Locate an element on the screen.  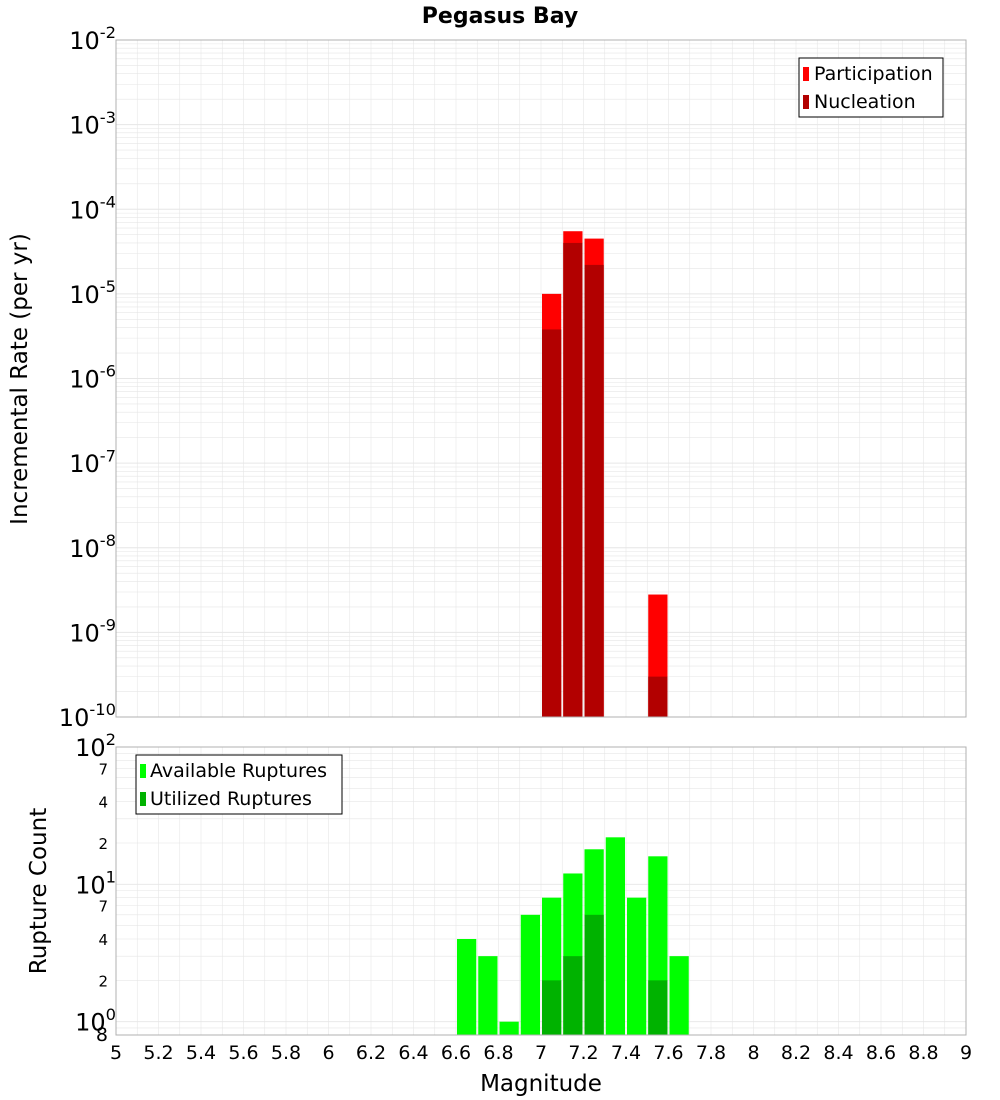
x-tick-label: 8 is located at coordinates (753, 1053).